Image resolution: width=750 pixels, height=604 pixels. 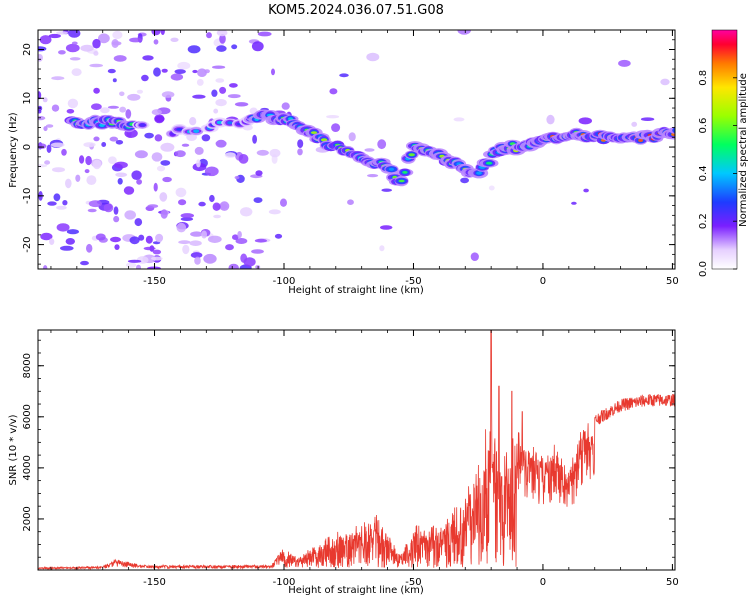 What do you see at coordinates (154, 281) in the screenshot?
I see `spectrogram-x-tick-label: -150` at bounding box center [154, 281].